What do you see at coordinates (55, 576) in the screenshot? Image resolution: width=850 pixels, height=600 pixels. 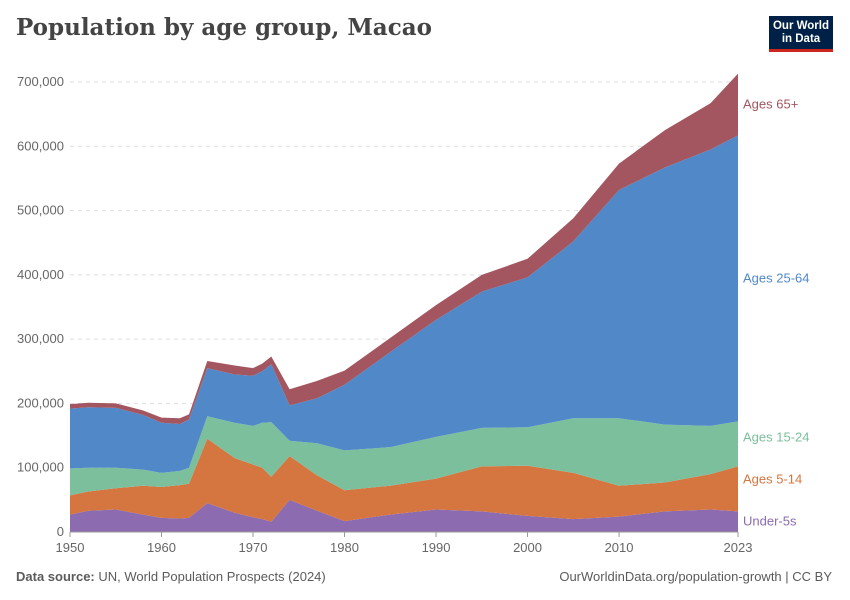 I see `data-source-label: Data source:` at bounding box center [55, 576].